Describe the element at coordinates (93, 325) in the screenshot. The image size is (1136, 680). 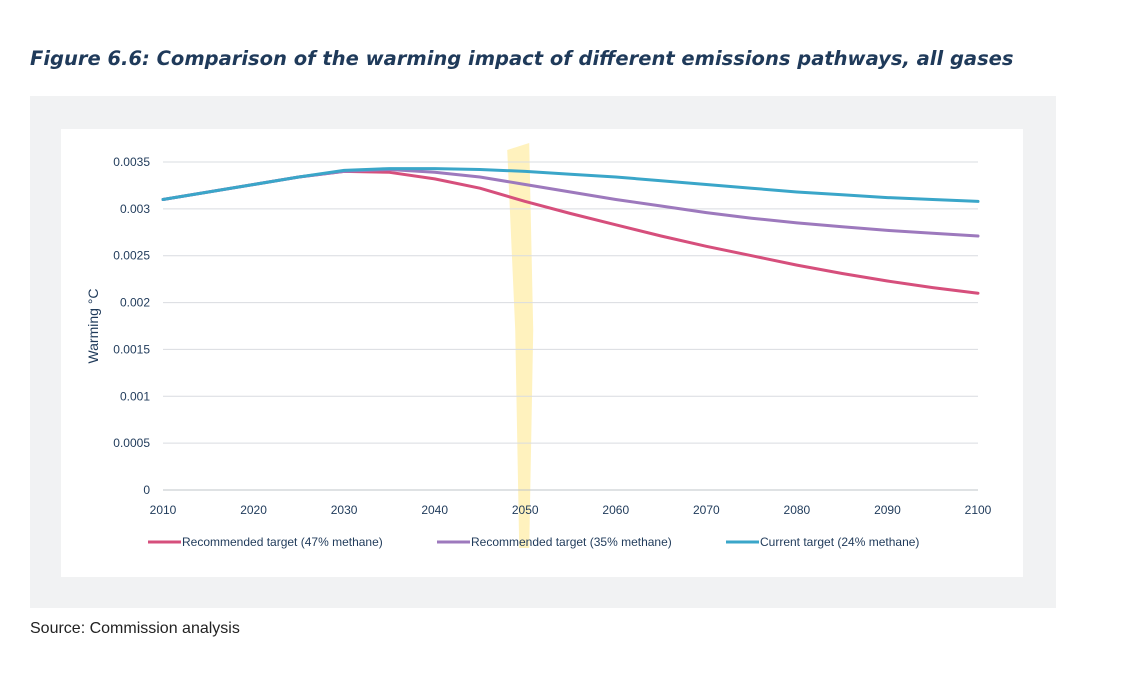
I see `y-axis-label: Warming °C` at that location.